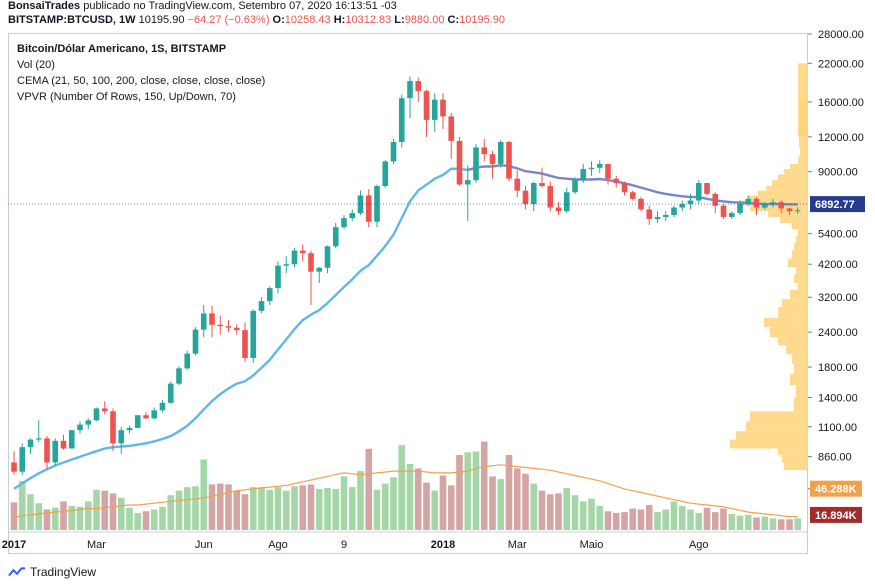  I want to click on y-tick-label: 4200.00, so click(838, 265).